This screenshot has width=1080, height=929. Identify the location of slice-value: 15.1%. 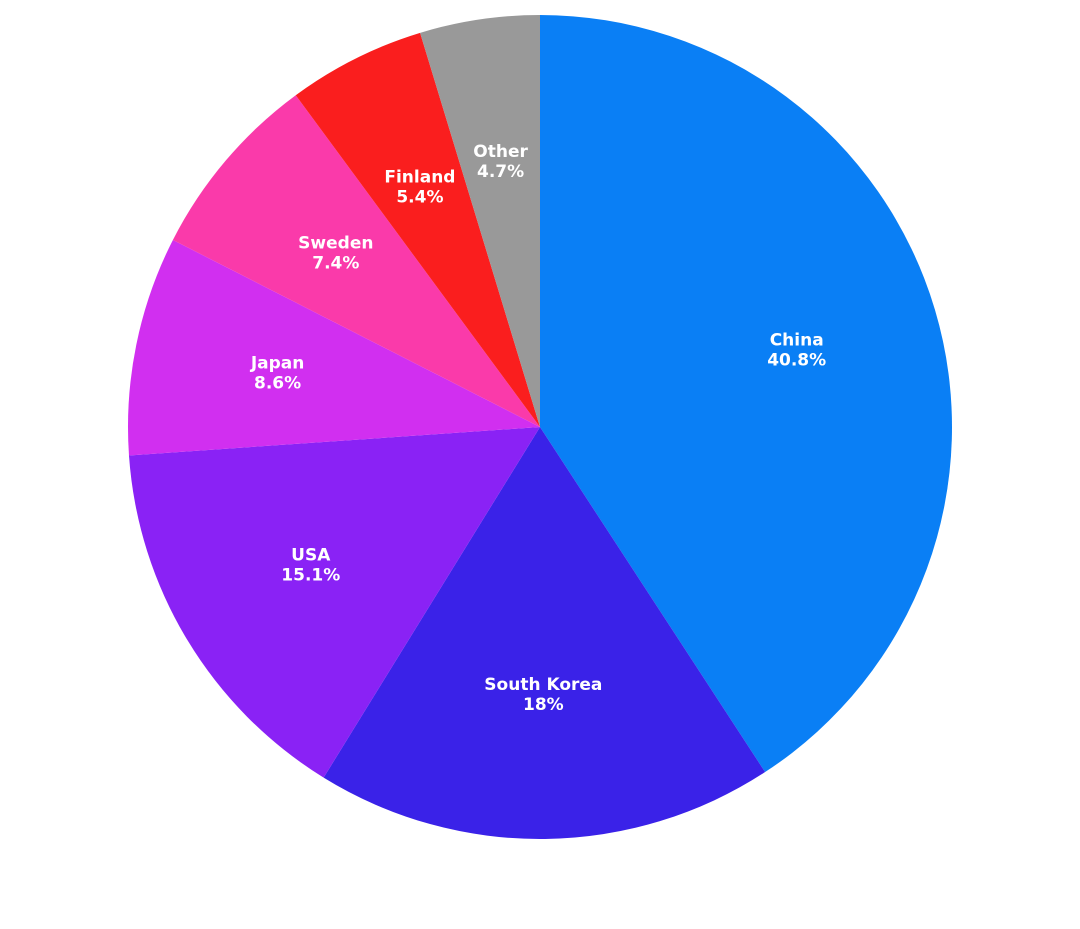
(310, 575).